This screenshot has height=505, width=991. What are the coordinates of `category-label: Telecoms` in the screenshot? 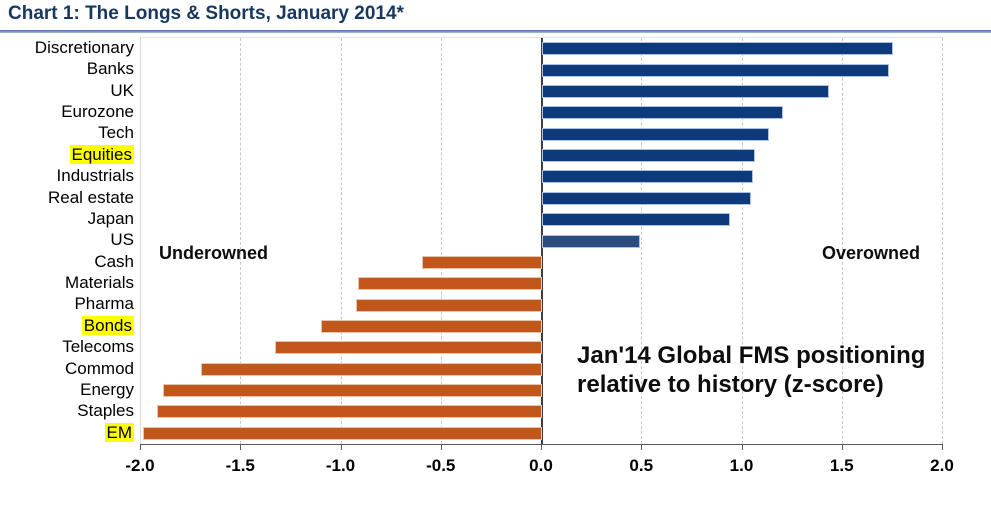 It's located at (67, 346).